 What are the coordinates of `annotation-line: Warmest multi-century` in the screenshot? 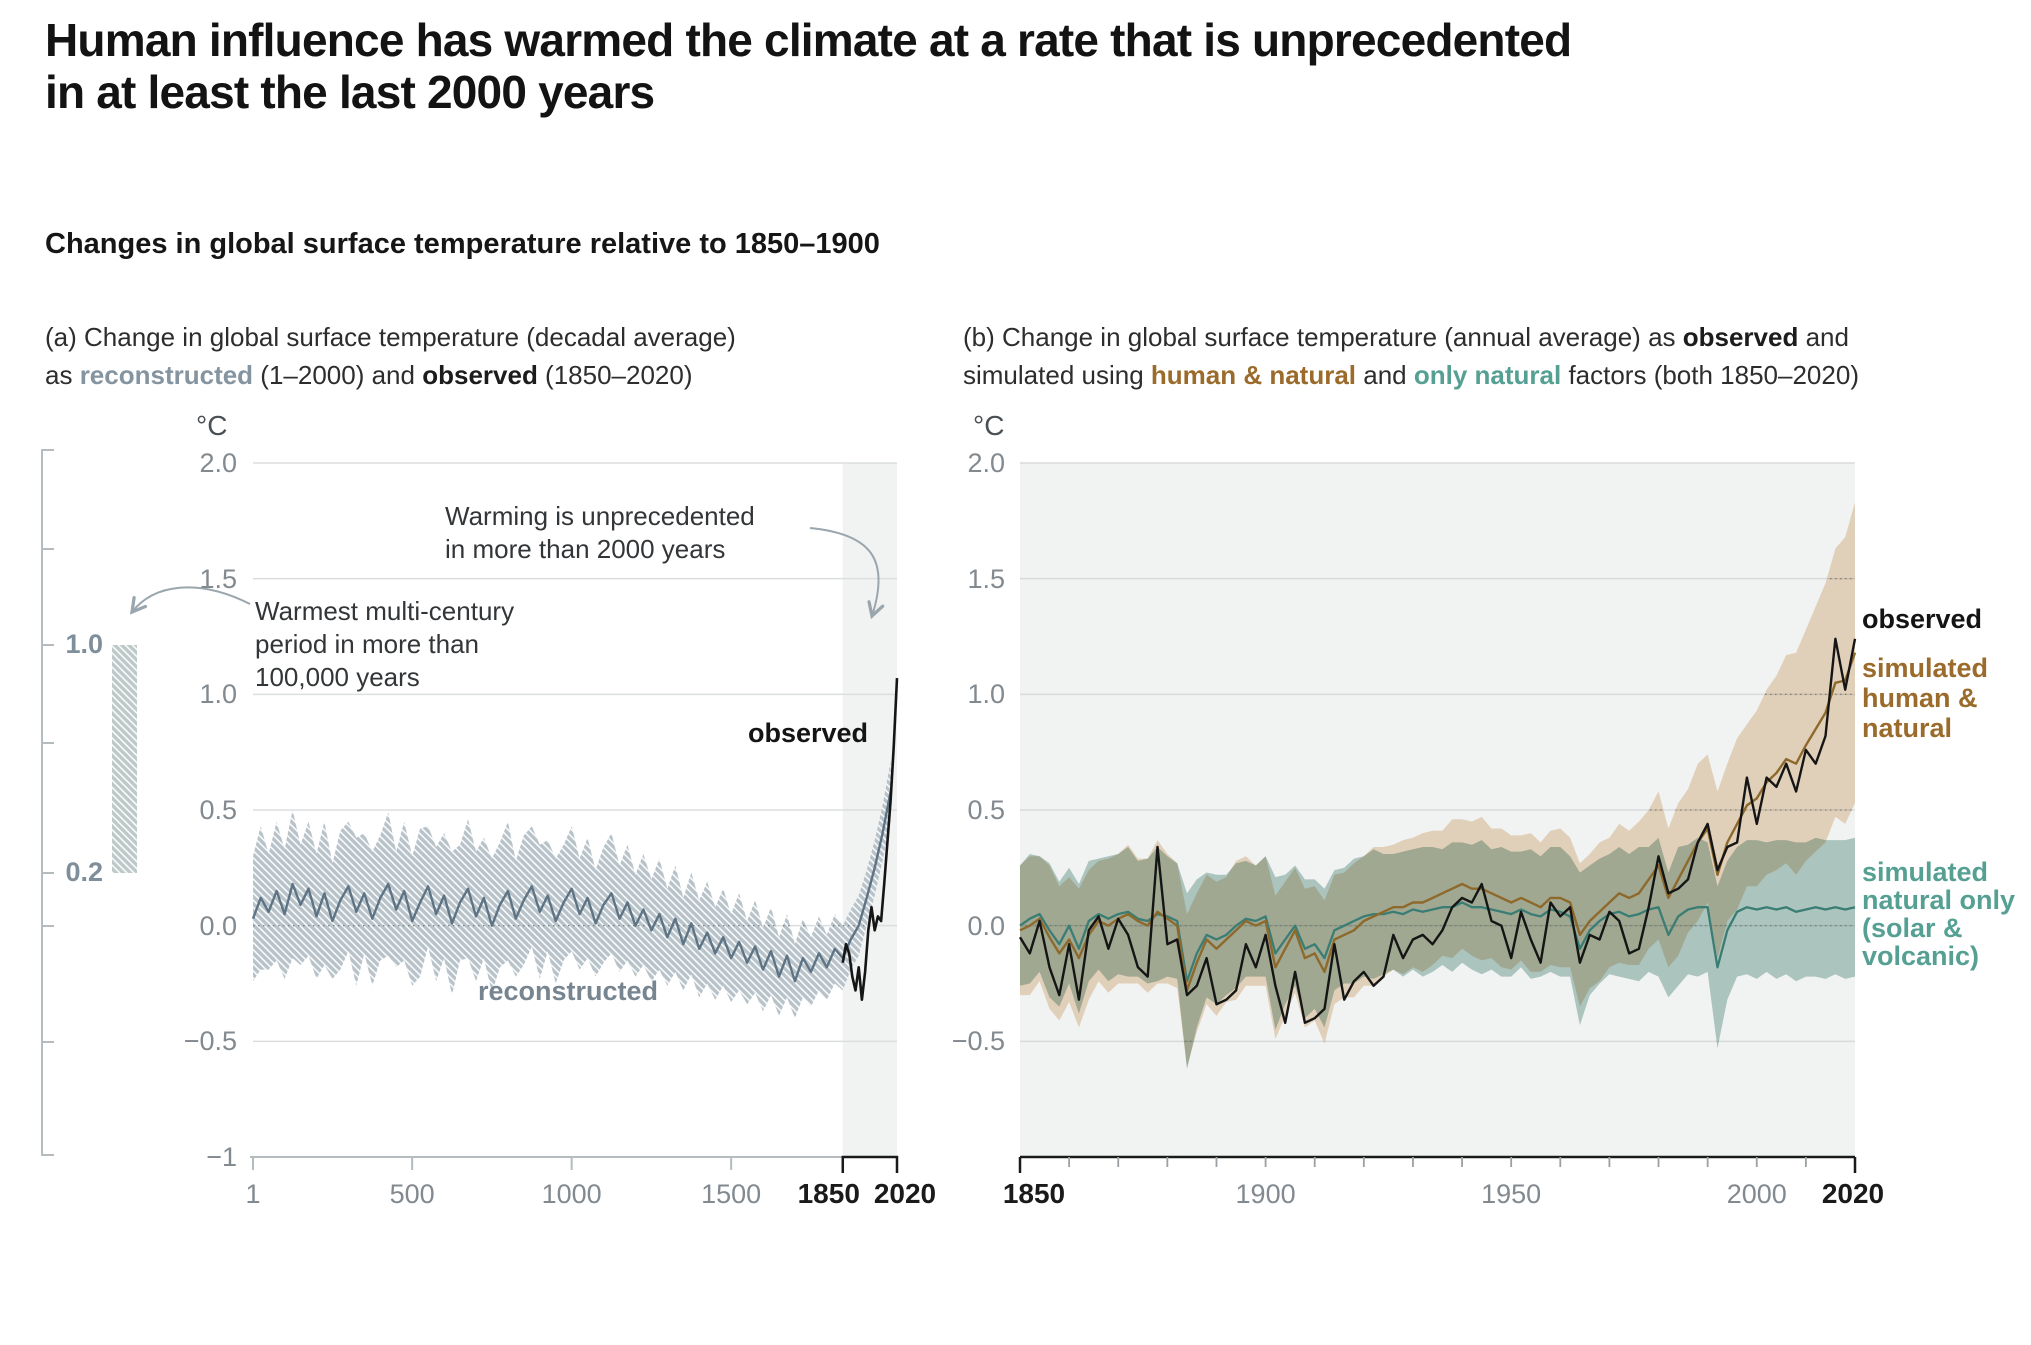 It's located at (385, 611).